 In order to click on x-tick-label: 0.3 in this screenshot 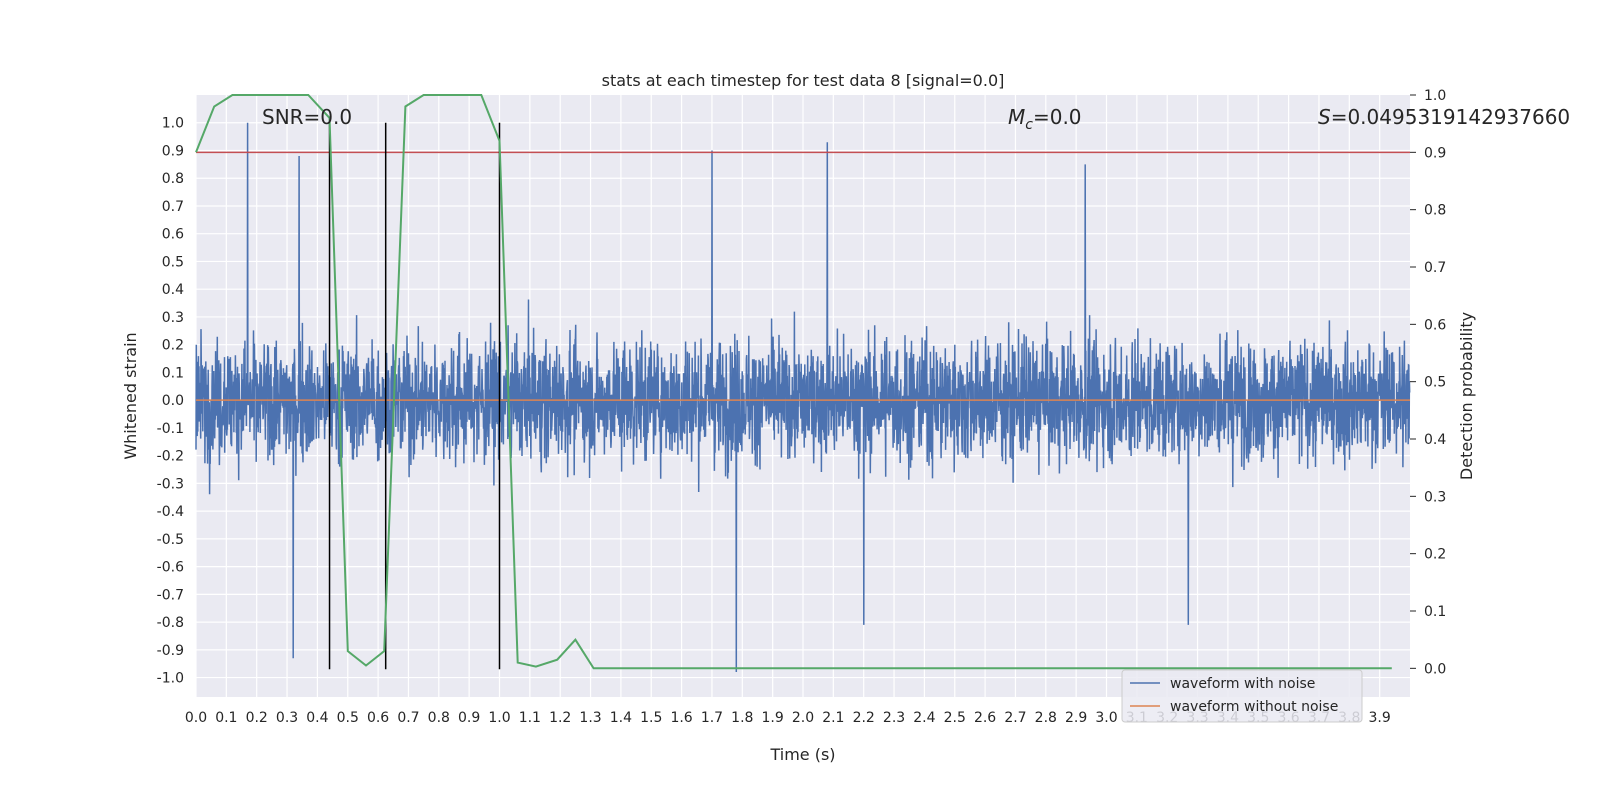, I will do `click(287, 718)`.